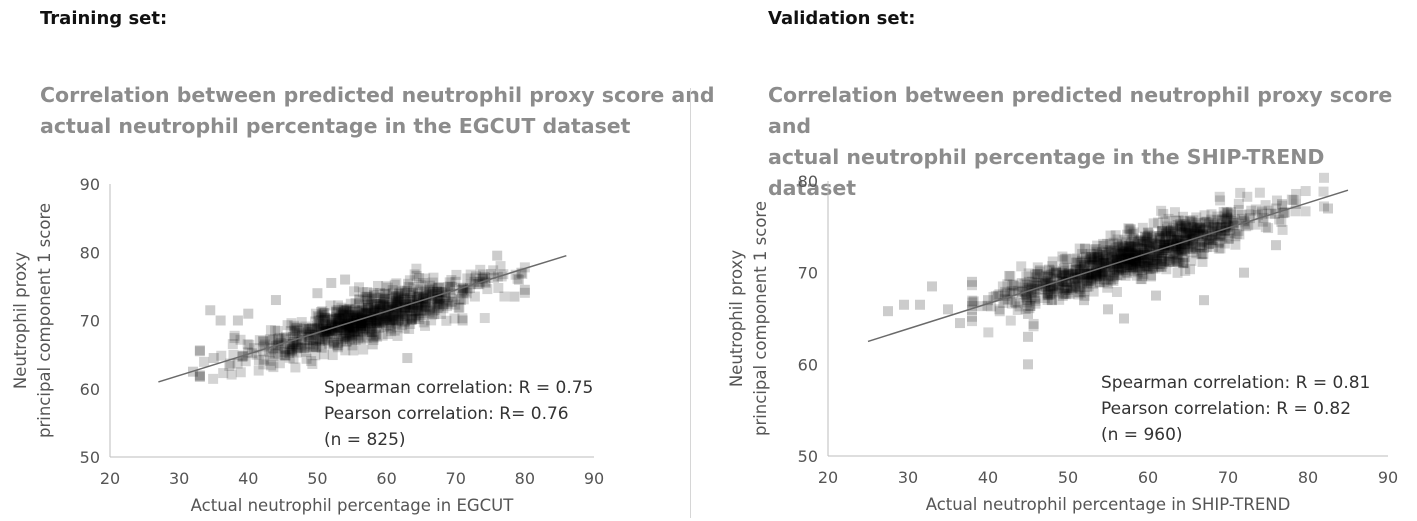 The height and width of the screenshot is (521, 1417). I want to click on panel-divider, so click(690, 303).